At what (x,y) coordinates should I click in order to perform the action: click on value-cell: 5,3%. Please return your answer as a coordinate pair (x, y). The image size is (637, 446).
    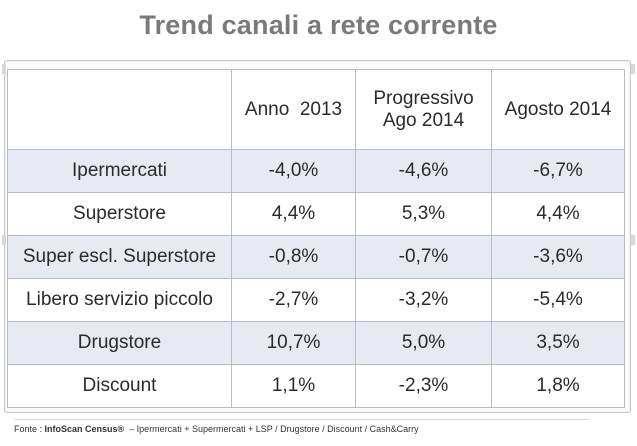
    Looking at the image, I should click on (423, 214).